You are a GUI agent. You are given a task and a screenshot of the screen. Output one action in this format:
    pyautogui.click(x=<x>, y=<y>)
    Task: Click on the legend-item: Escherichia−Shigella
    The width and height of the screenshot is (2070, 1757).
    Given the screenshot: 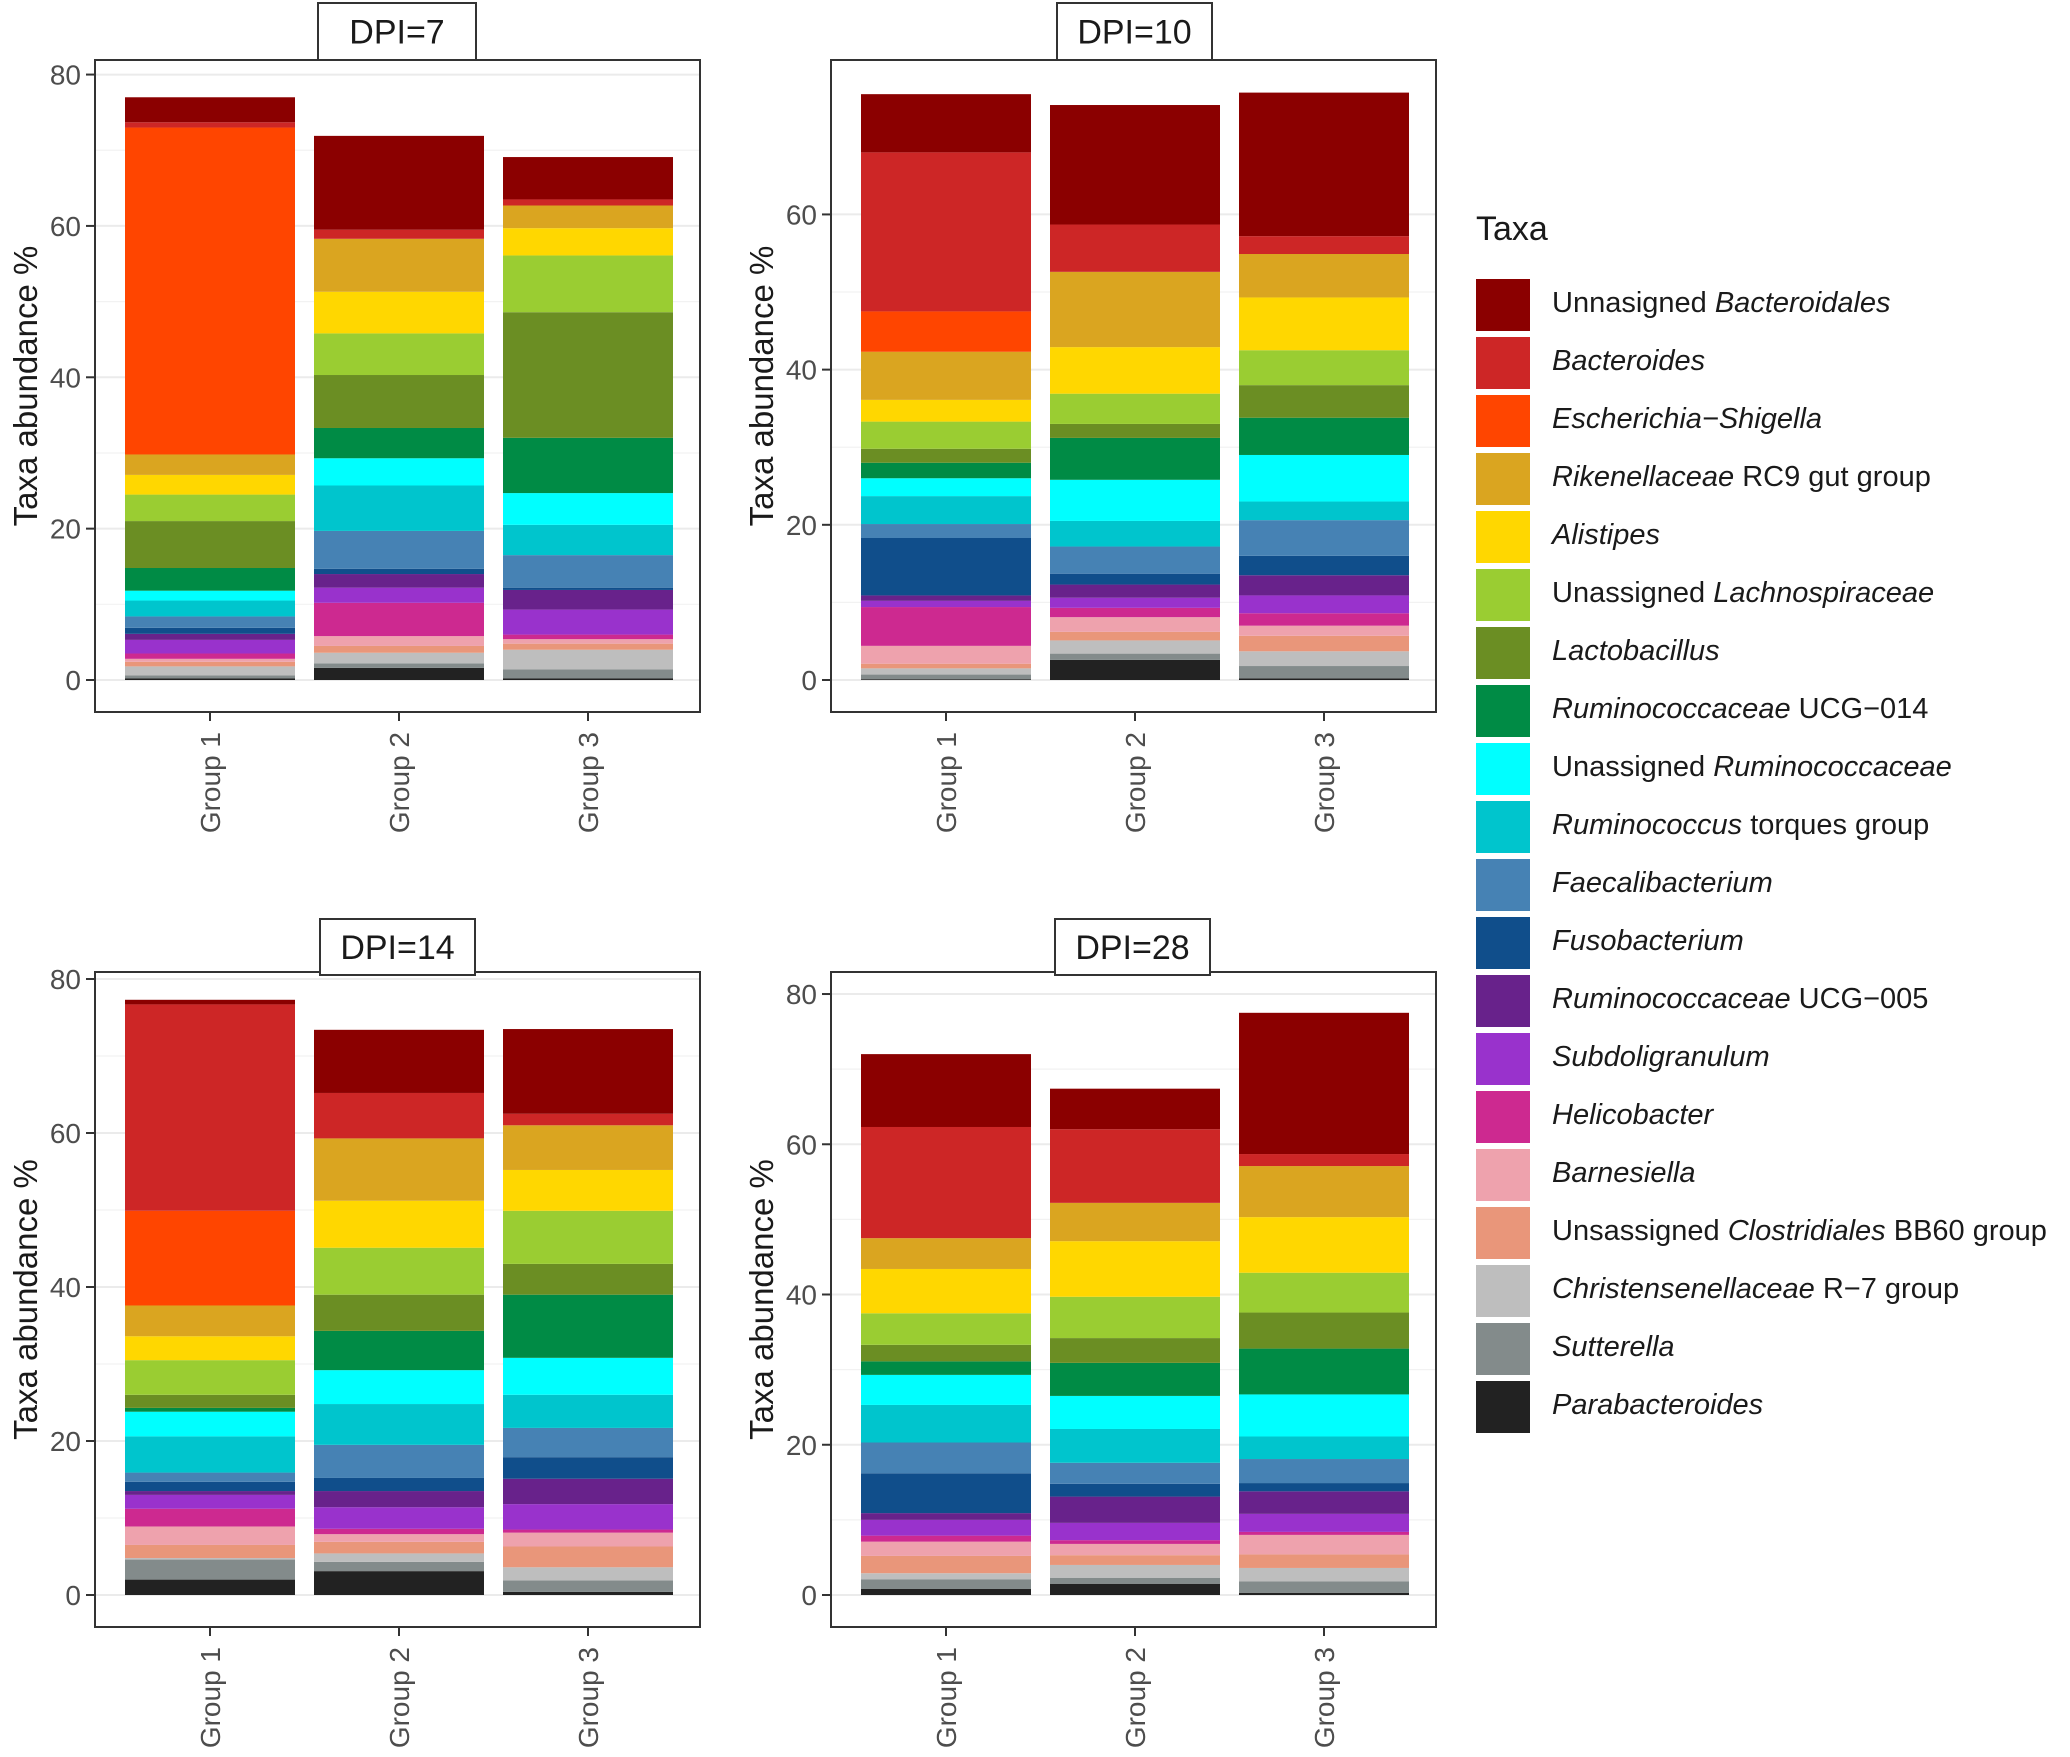 What is the action you would take?
    pyautogui.click(x=1773, y=421)
    